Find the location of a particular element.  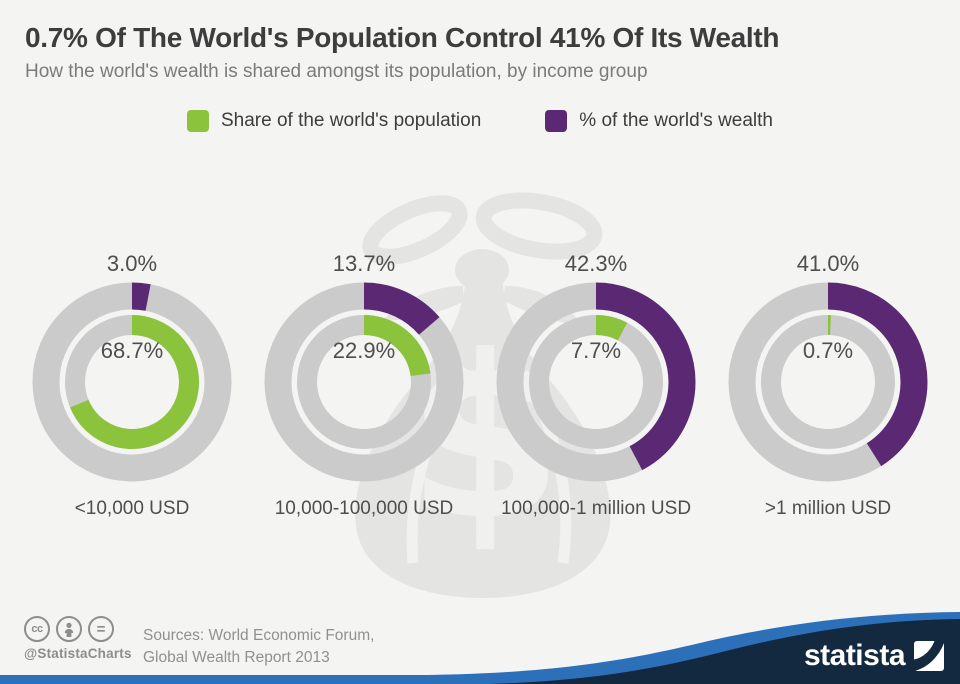

footer-wave-decoration is located at coordinates (480, 648).